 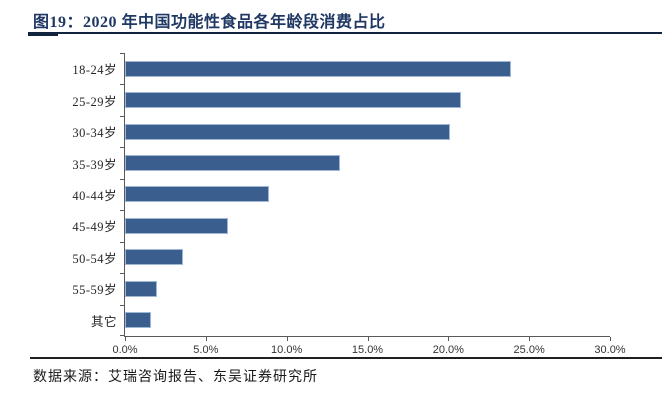 What do you see at coordinates (345, 34) in the screenshot?
I see `header-rule` at bounding box center [345, 34].